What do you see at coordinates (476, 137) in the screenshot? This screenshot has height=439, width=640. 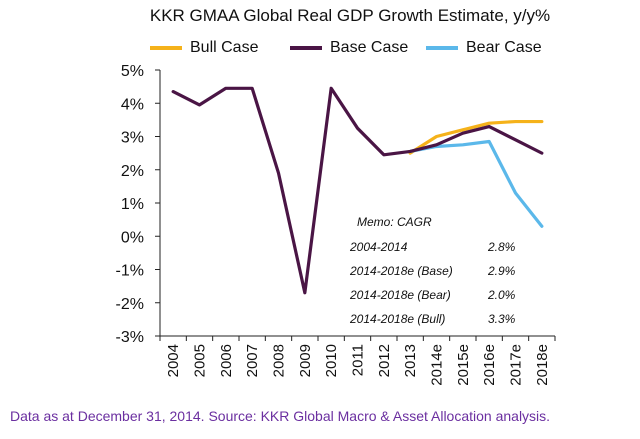 I see `series-line-bull-case` at bounding box center [476, 137].